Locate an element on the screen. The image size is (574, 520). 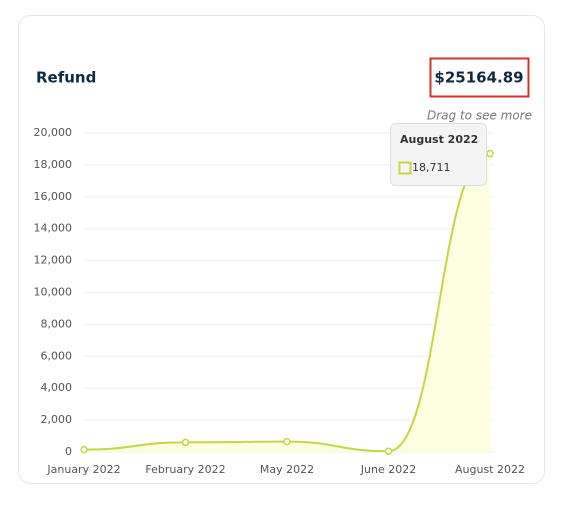
total-amount: $25164.89 is located at coordinates (478, 78).